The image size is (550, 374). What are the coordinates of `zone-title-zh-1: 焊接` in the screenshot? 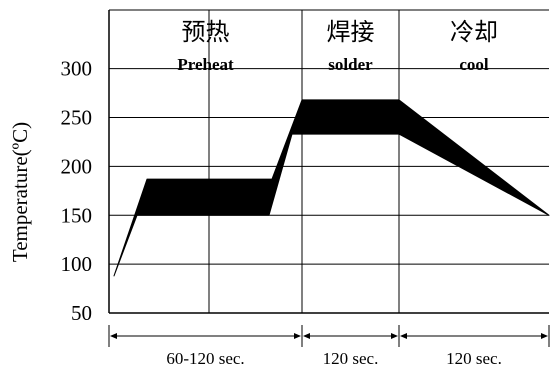 It's located at (351, 32).